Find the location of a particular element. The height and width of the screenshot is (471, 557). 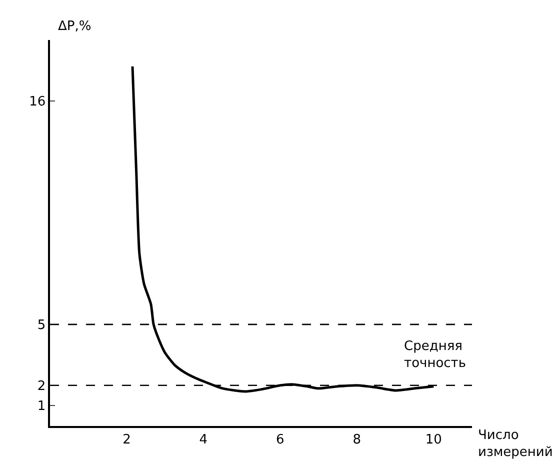

annotation: Средняя точность is located at coordinates (435, 355).